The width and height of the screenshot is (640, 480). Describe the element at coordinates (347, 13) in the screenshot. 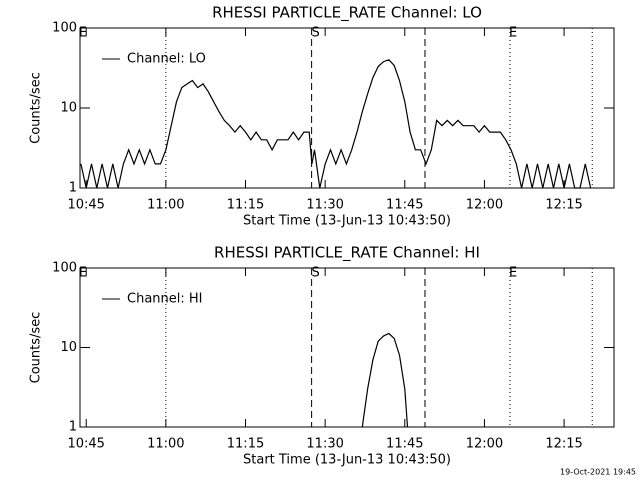

I see `chart-title: RHESSI PARTICLE_RATE Channel: LO` at that location.